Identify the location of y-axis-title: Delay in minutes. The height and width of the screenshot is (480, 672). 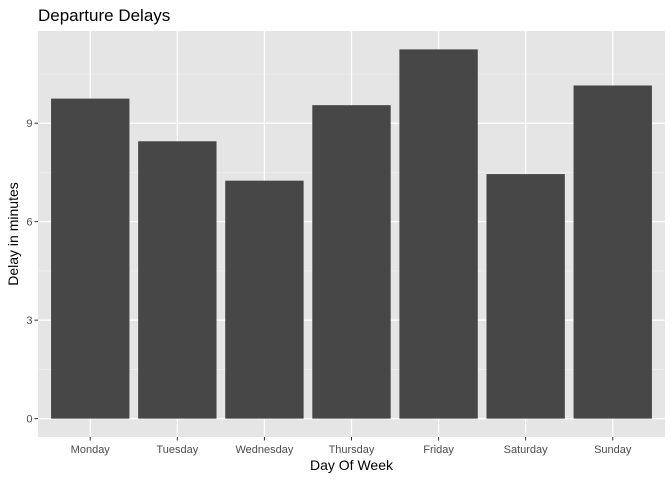
(13, 234).